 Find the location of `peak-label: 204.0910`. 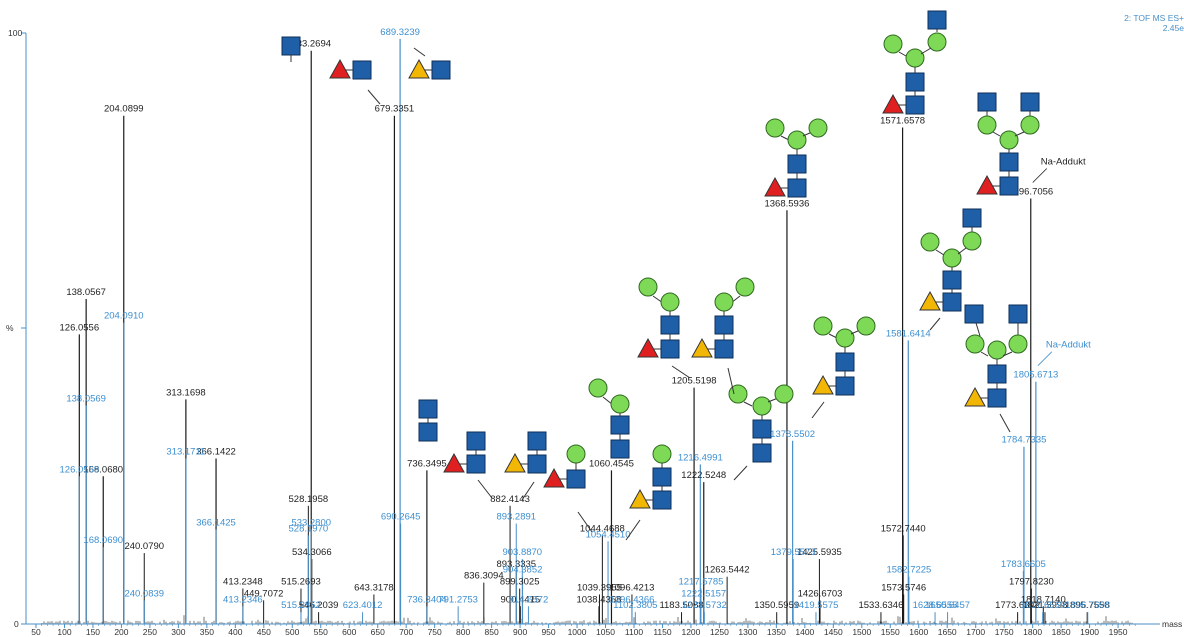

peak-label: 204.0910 is located at coordinates (124, 316).